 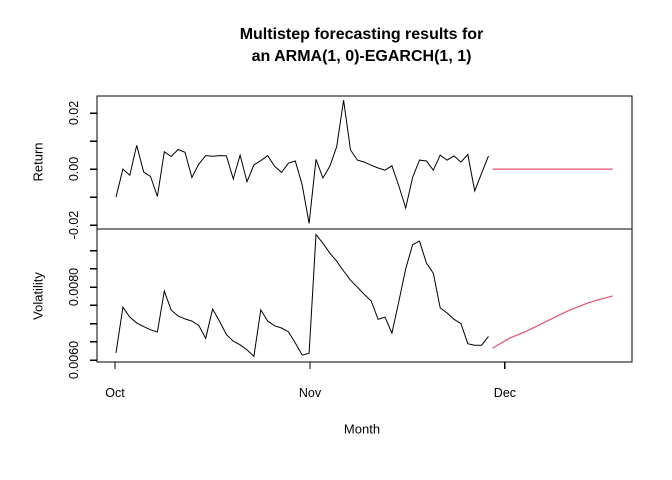 I want to click on x-axis-label: Month, so click(x=362, y=429).